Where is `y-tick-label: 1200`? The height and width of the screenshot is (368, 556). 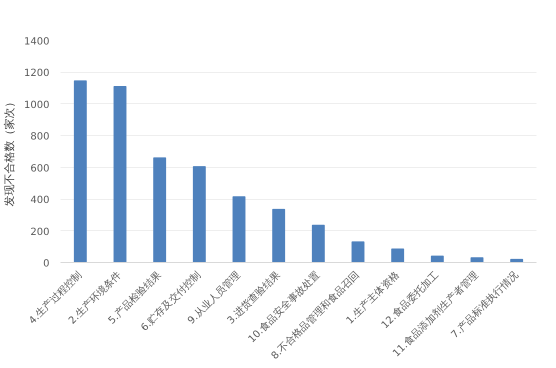
y-tick-label: 1200 is located at coordinates (37, 74).